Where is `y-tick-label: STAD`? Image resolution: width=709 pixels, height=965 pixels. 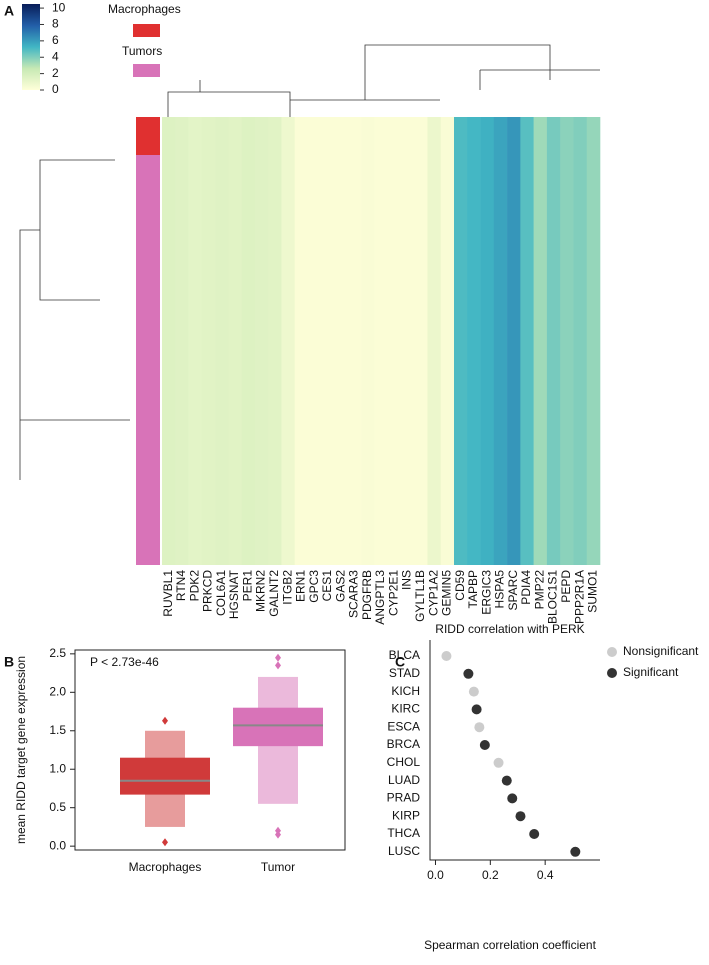 y-tick-label: STAD is located at coordinates (404, 673).